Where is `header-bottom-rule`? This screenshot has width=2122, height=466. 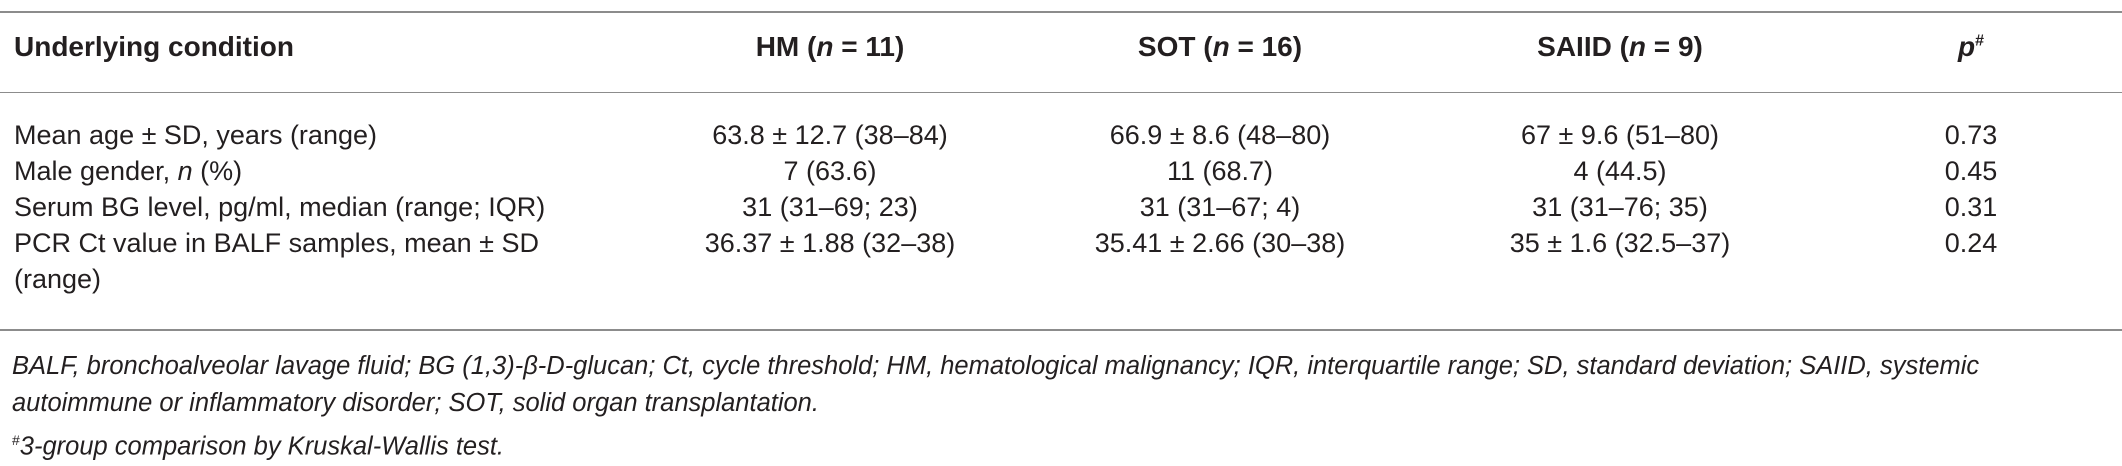 header-bottom-rule is located at coordinates (1061, 92).